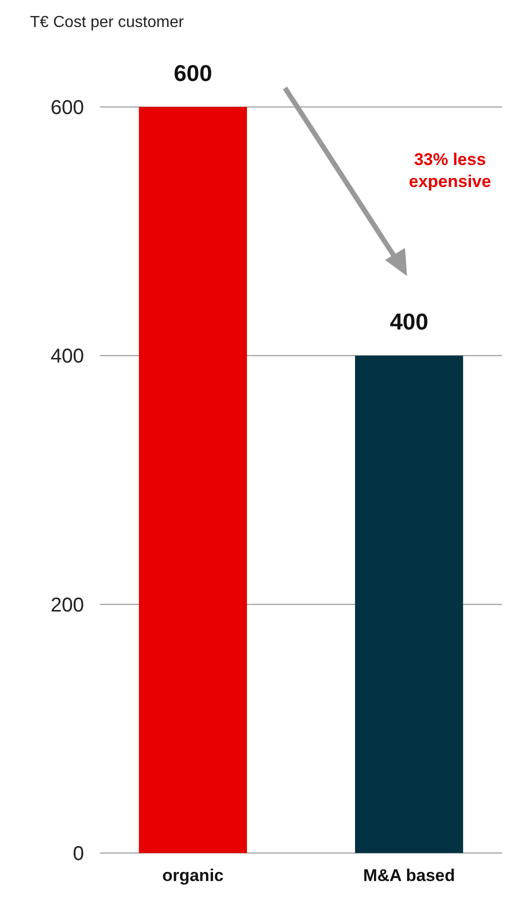 Image resolution: width=519 pixels, height=906 pixels. What do you see at coordinates (67, 357) in the screenshot?
I see `y-tick-label: 400` at bounding box center [67, 357].